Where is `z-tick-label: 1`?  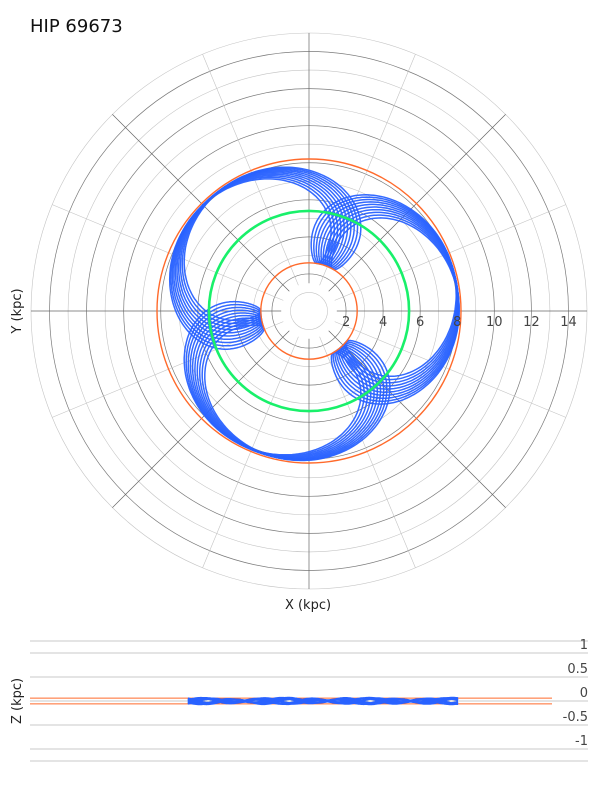
z-tick-label: 1 is located at coordinates (584, 645).